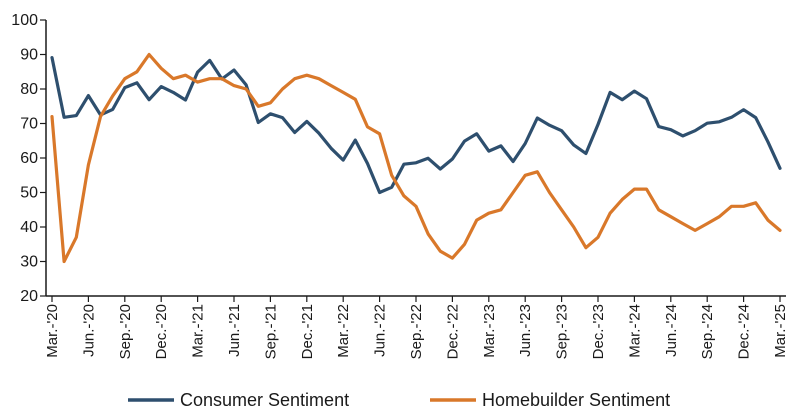 The image size is (800, 419). What do you see at coordinates (198, 331) in the screenshot?
I see `x-tick-label: Mar.-'21` at bounding box center [198, 331].